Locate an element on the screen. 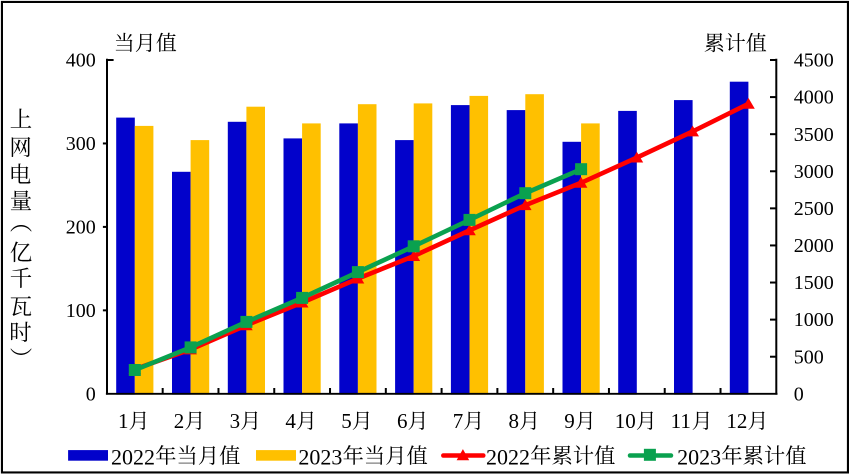  svg-text: 3500 is located at coordinates (814, 135).